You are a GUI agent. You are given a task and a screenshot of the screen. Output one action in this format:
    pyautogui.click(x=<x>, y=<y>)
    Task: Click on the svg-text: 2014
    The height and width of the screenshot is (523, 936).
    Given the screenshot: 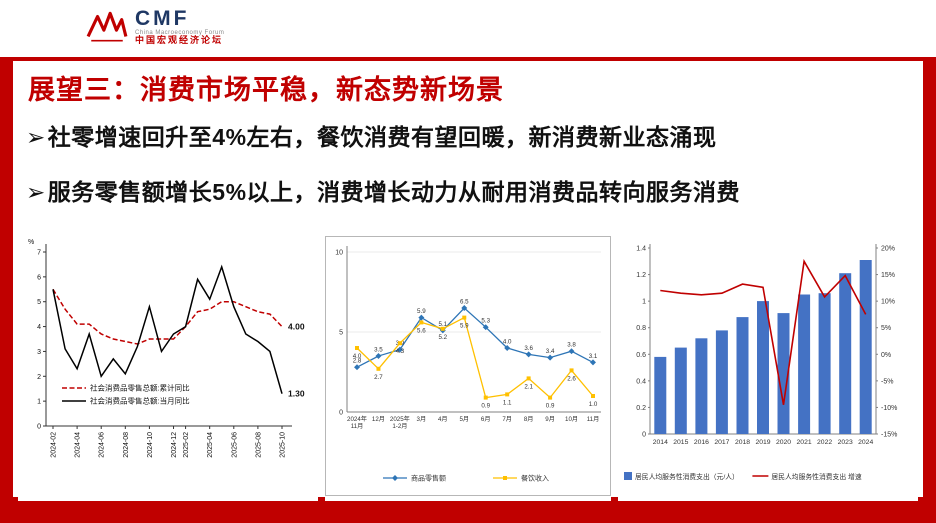 What is the action you would take?
    pyautogui.click(x=660, y=442)
    